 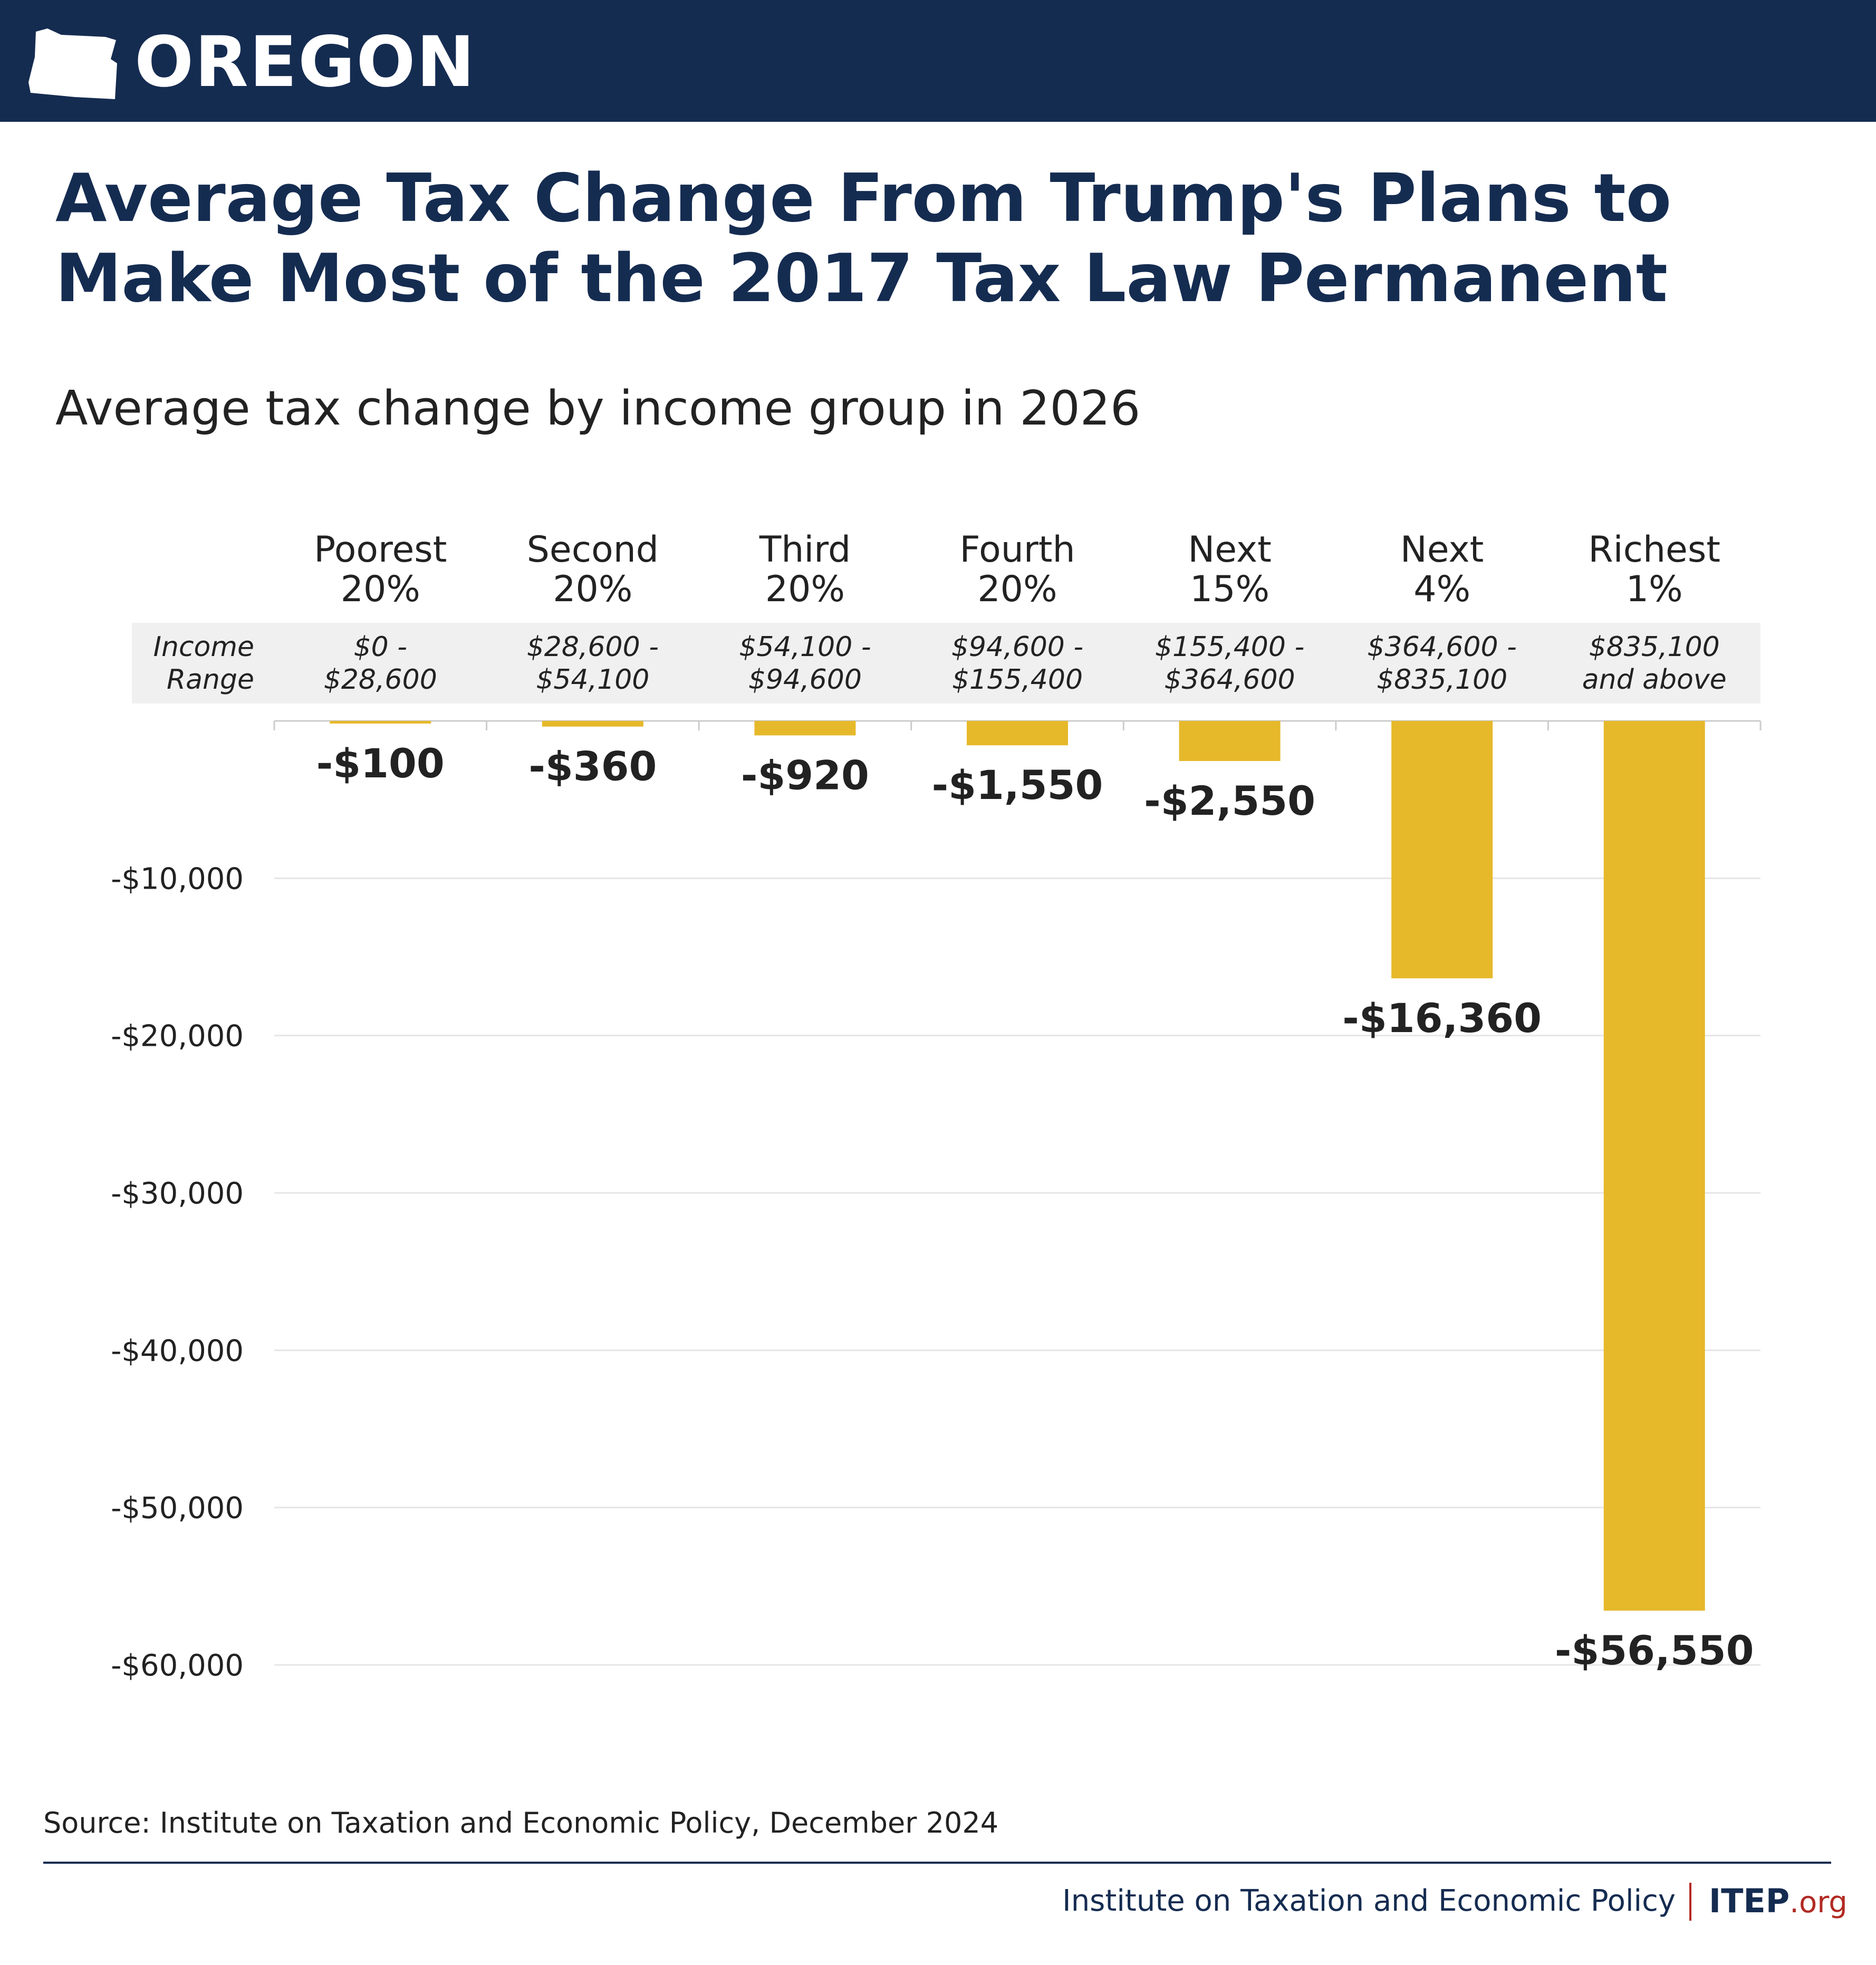 I want to click on y-tick-label: -$50,000, so click(x=177, y=1508).